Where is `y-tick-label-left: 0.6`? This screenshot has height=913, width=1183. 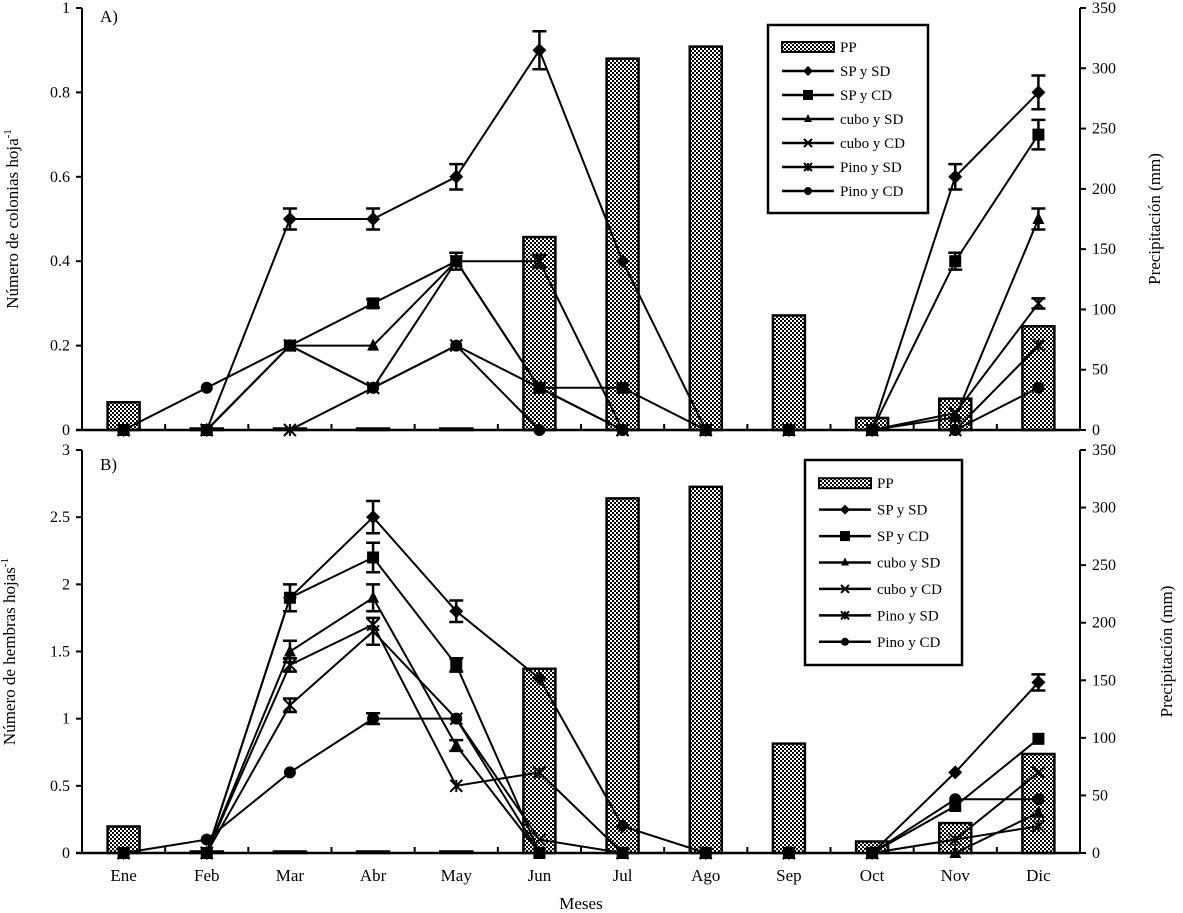
y-tick-label-left: 0.6 is located at coordinates (60, 177).